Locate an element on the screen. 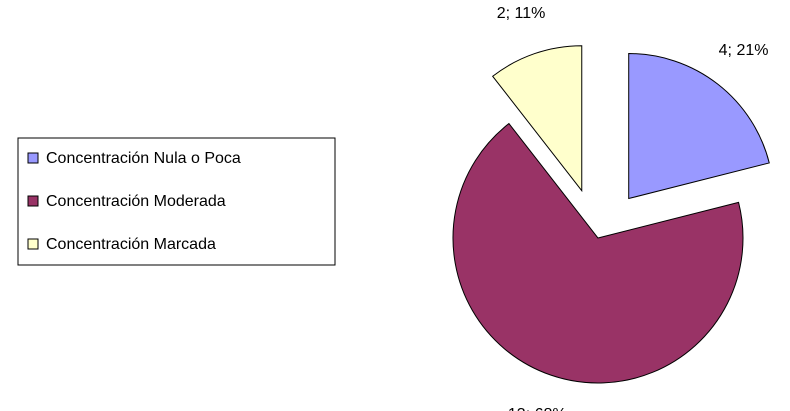  legend-label: Concentración Moderada is located at coordinates (136, 201).